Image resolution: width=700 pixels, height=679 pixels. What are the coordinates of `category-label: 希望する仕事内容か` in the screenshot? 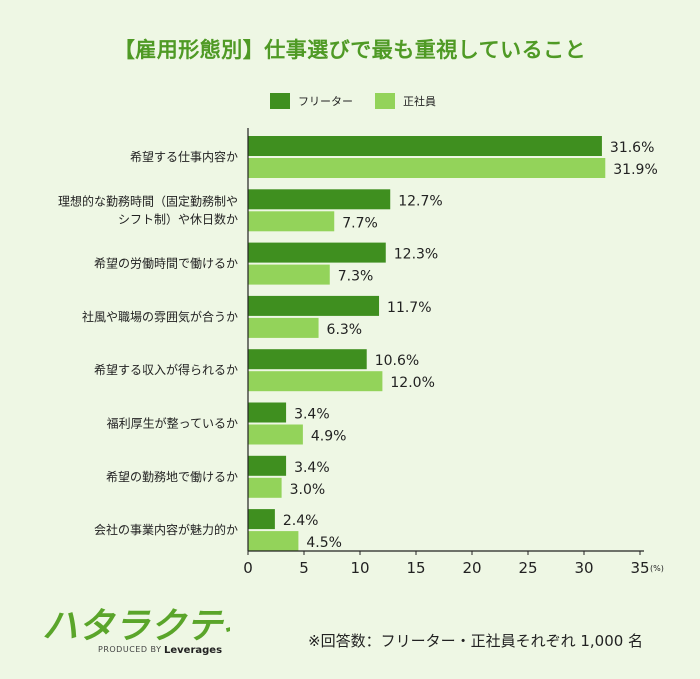 It's located at (184, 156).